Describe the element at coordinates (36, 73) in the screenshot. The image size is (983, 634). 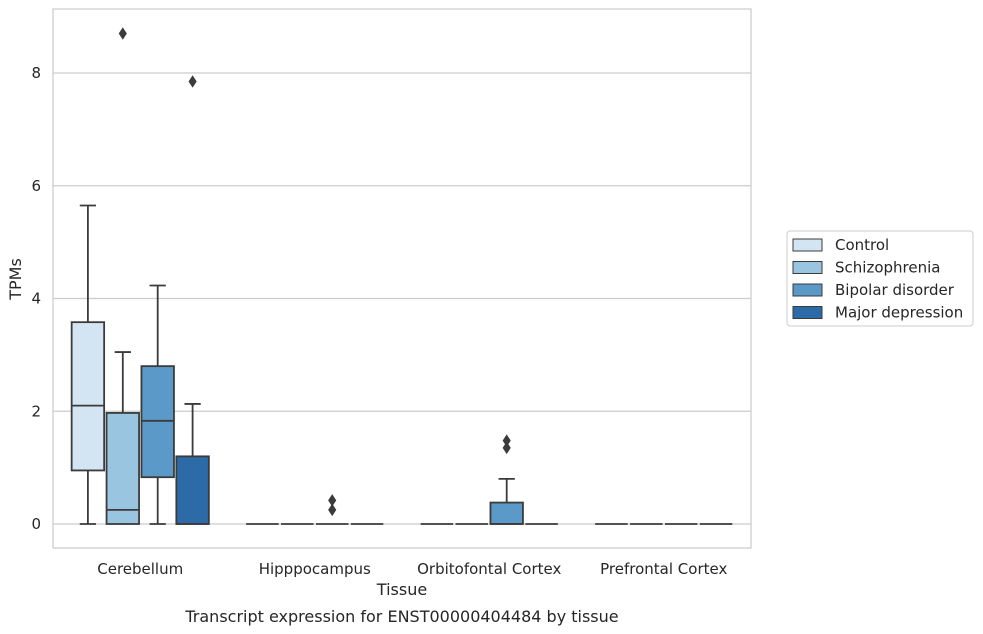
I see `y-tick-label: 8` at that location.